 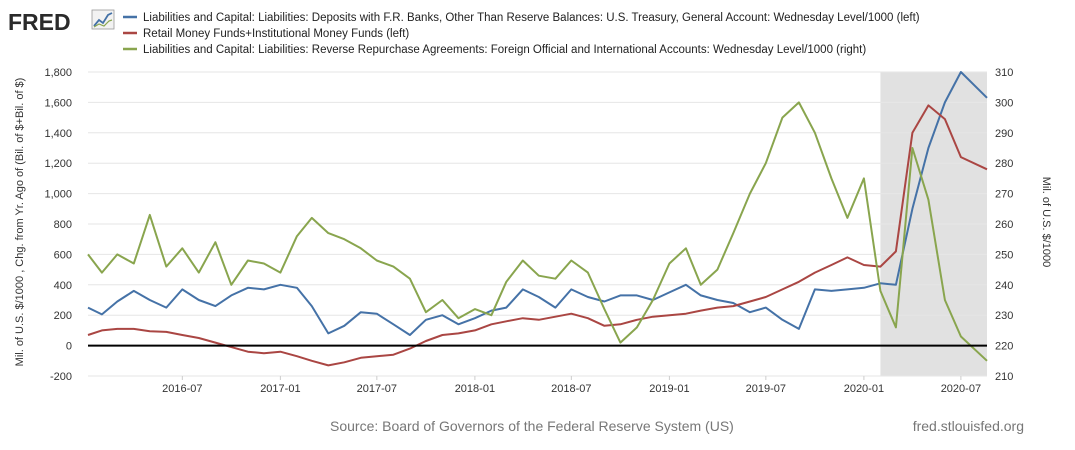 I want to click on right-tick-label: 260, so click(x=1004, y=225).